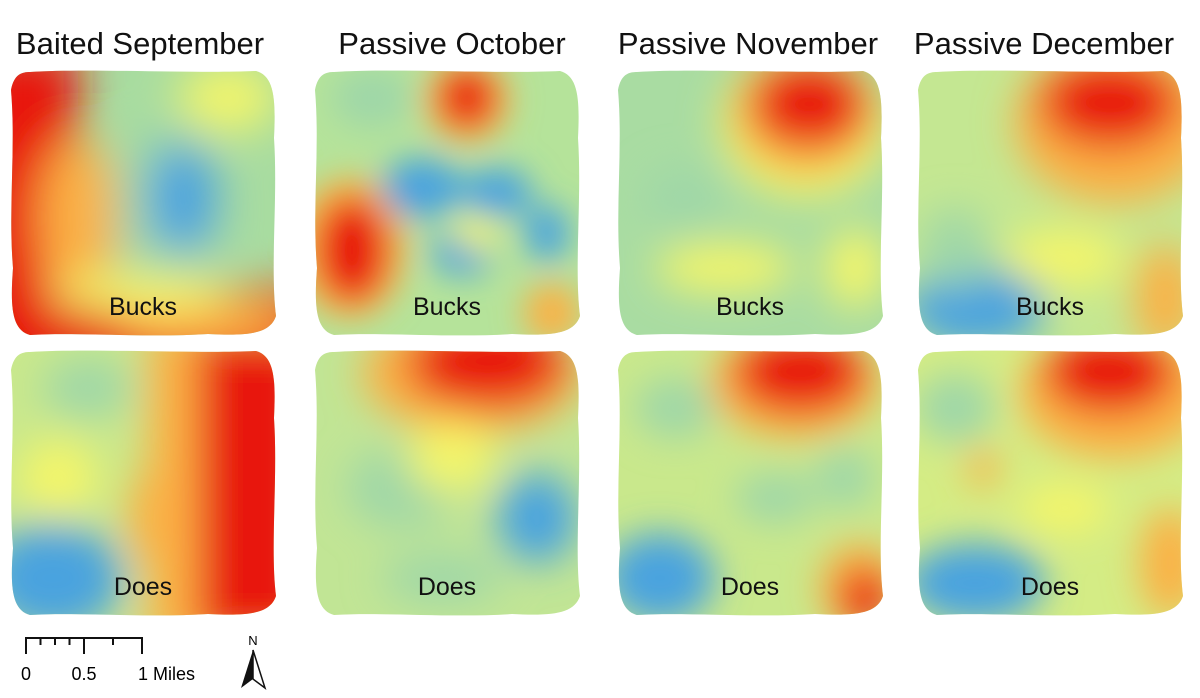 This screenshot has width=1200, height=698. I want to click on scale-bar-label-half: 0.5, so click(83, 674).